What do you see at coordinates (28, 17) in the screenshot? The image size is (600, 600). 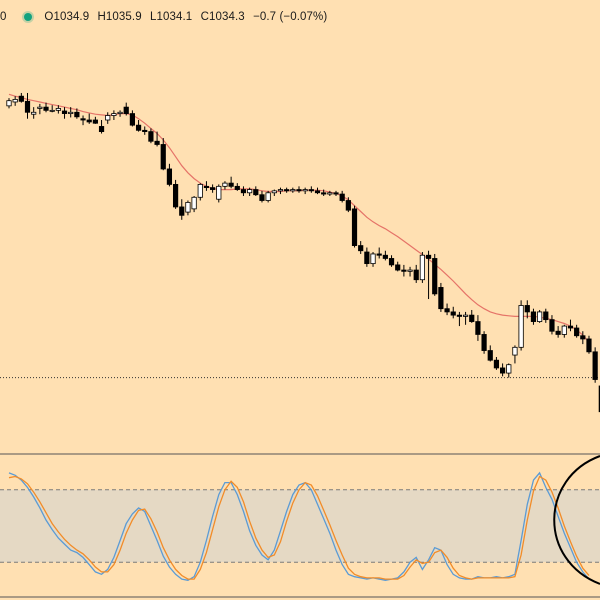 I see `market-status-icon` at bounding box center [28, 17].